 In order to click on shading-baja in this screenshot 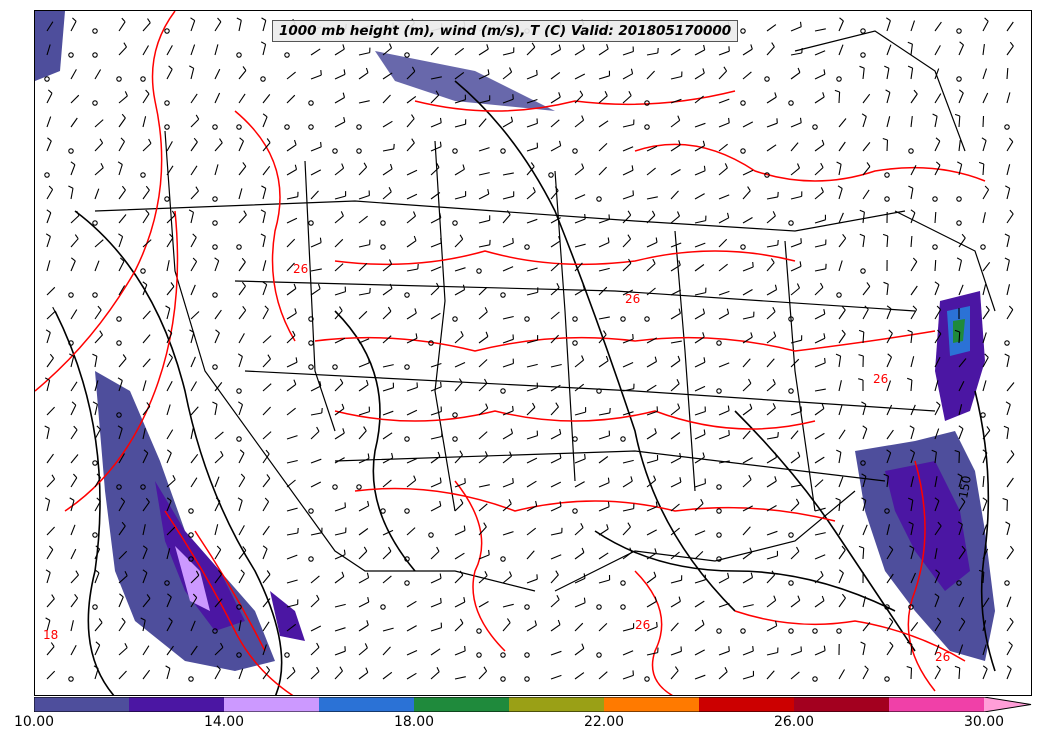, I will do `click(200, 556)`.